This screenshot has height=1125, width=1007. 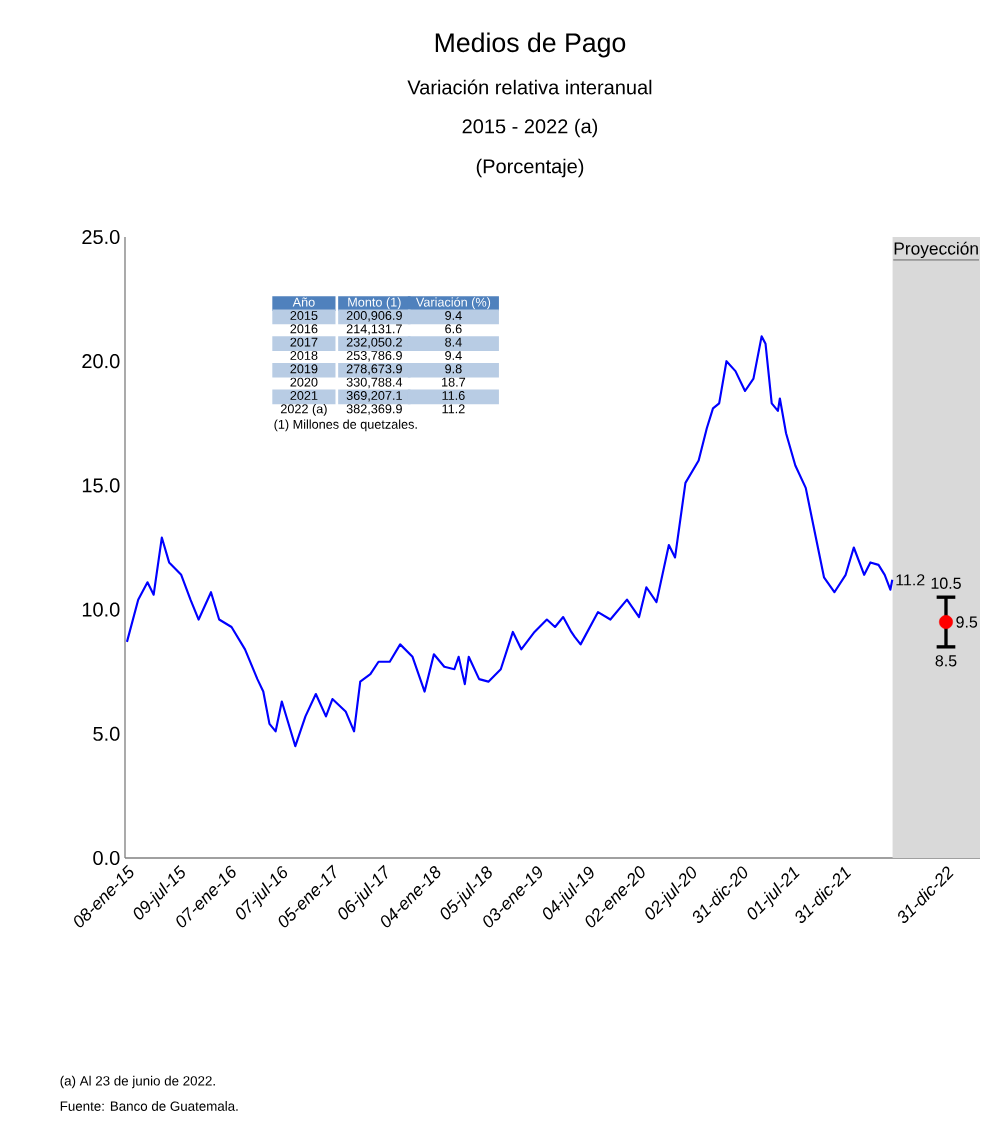 What do you see at coordinates (101, 361) in the screenshot?
I see `y-tick-label: 20.0` at bounding box center [101, 361].